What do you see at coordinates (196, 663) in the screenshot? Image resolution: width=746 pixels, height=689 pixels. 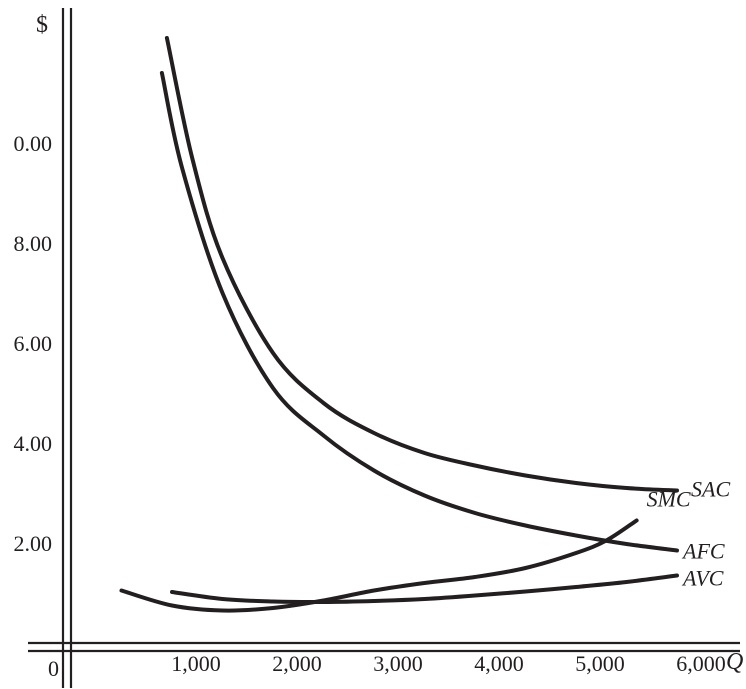 I see `x-tick-label: 1,000` at bounding box center [196, 663].